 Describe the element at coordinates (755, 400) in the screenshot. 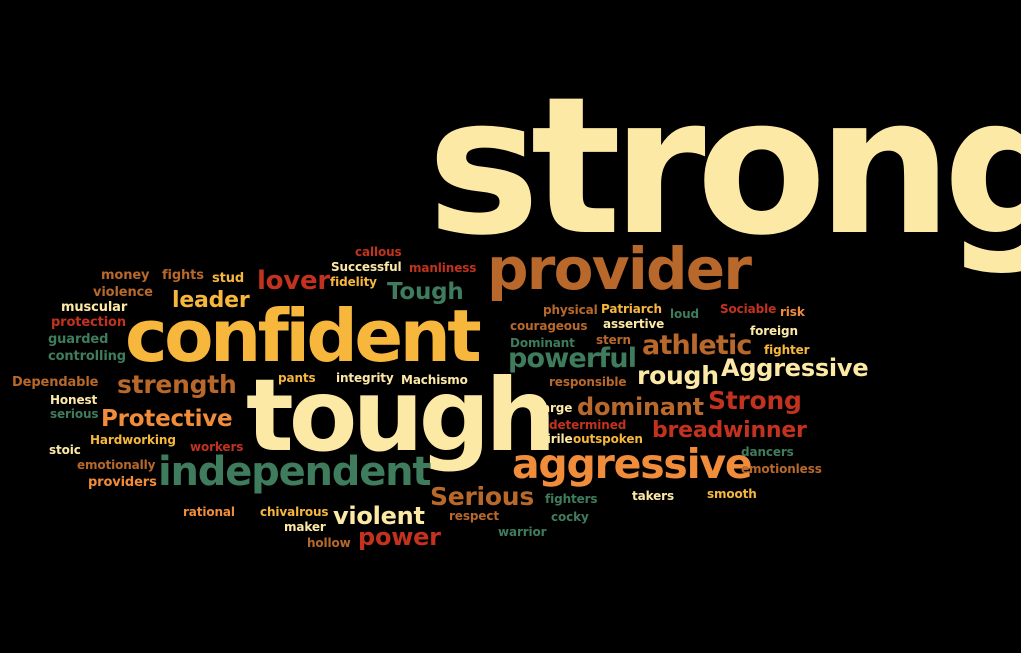

I see `word-Strong: Strong` at that location.